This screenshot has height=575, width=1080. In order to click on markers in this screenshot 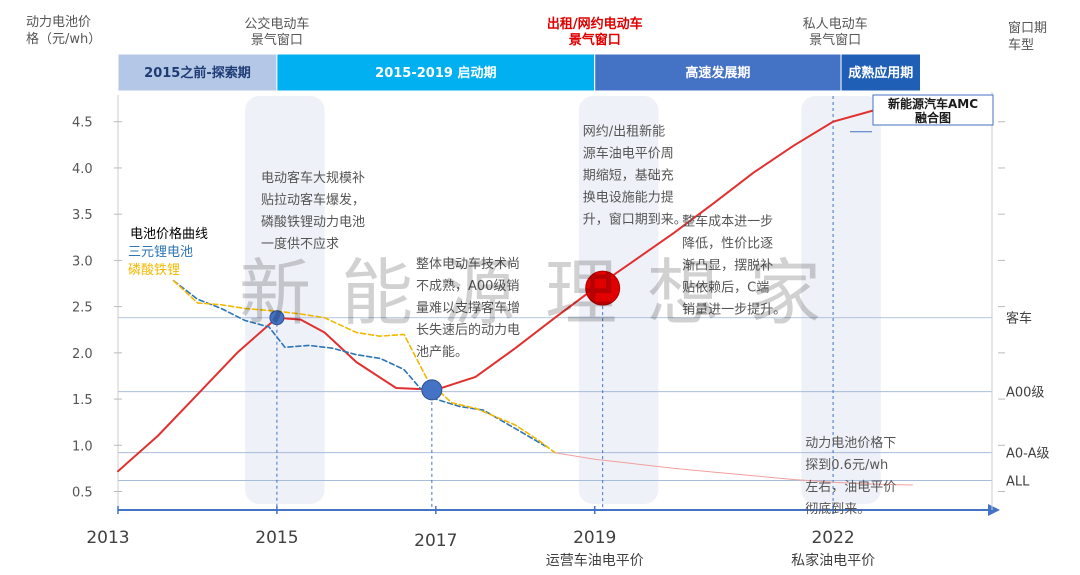, I will do `click(445, 335)`.